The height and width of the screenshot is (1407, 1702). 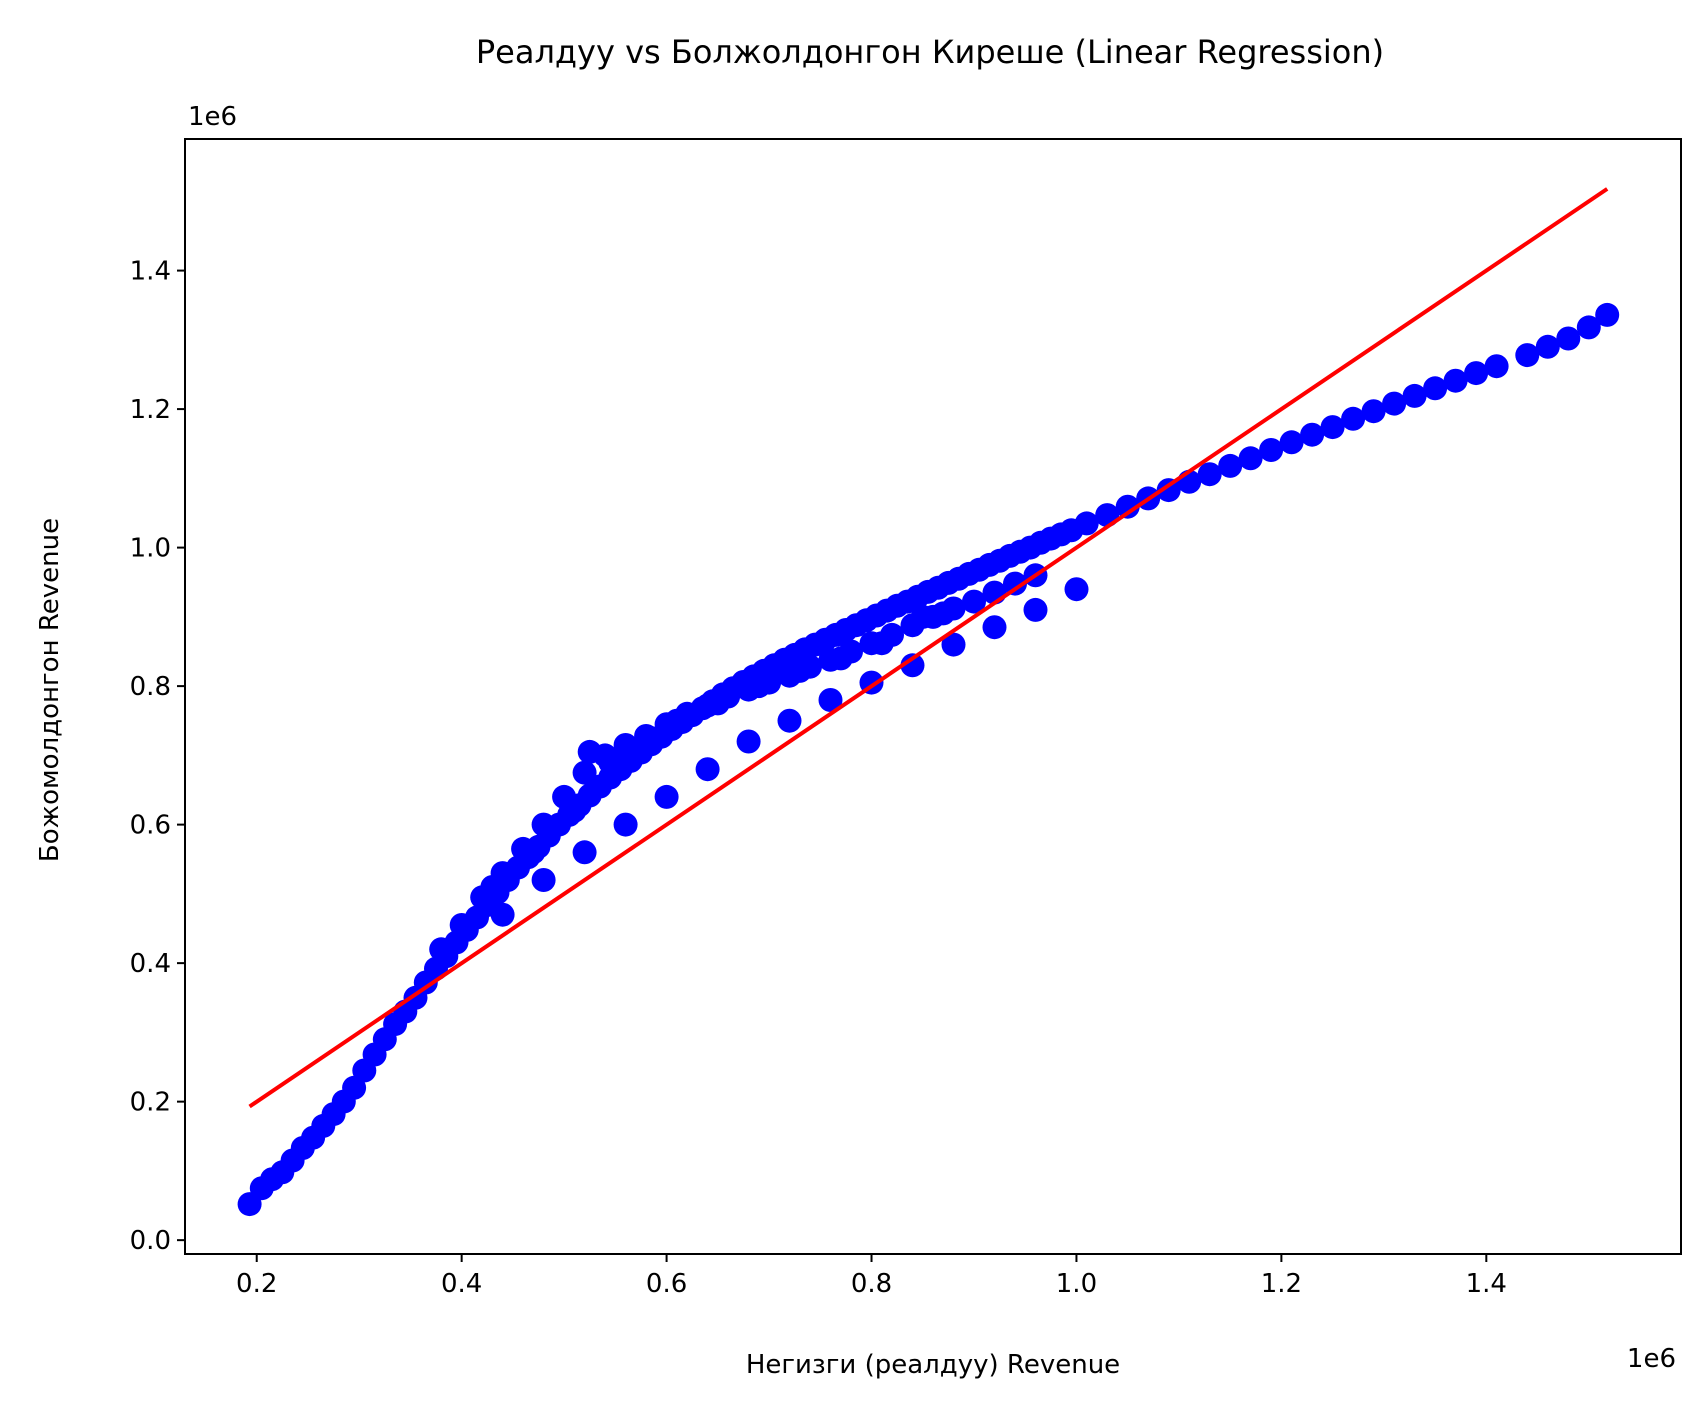 What do you see at coordinates (1486, 1284) in the screenshot?
I see `x-tick-label: 1.4` at bounding box center [1486, 1284].